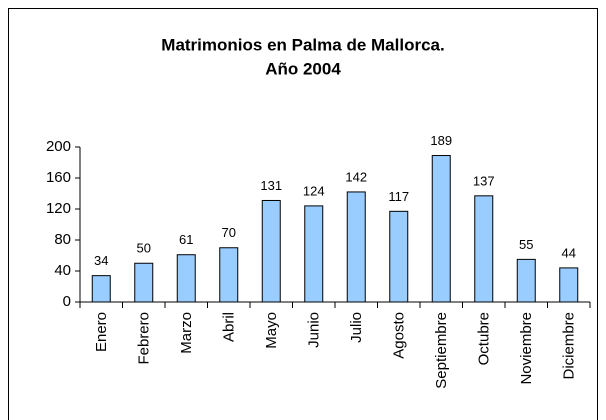  What do you see at coordinates (302, 44) in the screenshot?
I see `chart-title: Matrimonios en Palma de Mallorca.` at bounding box center [302, 44].